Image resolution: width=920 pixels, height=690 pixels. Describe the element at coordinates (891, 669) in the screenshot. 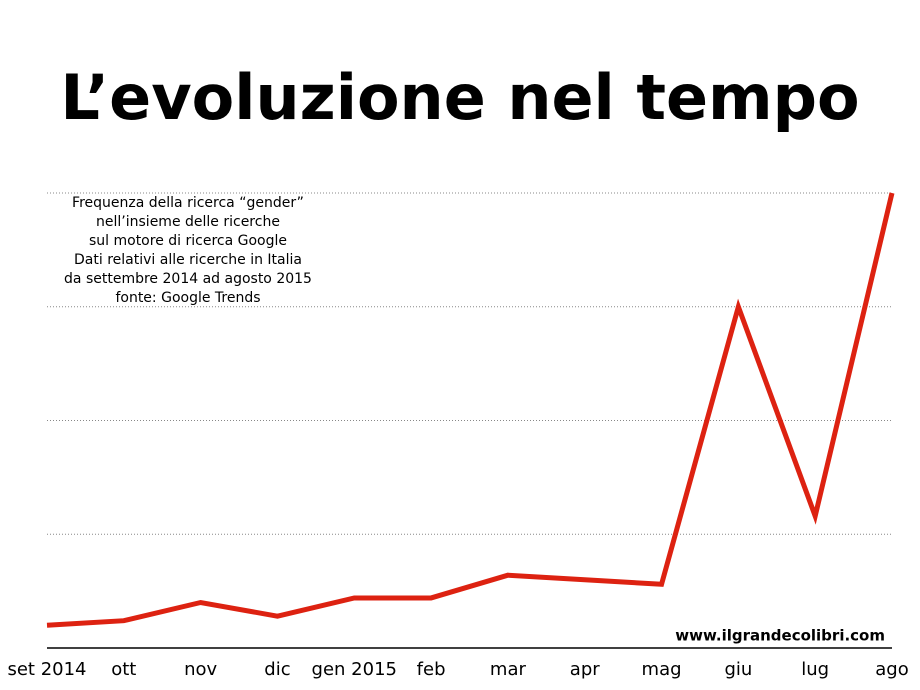

I see `x-tick-label: ago` at that location.